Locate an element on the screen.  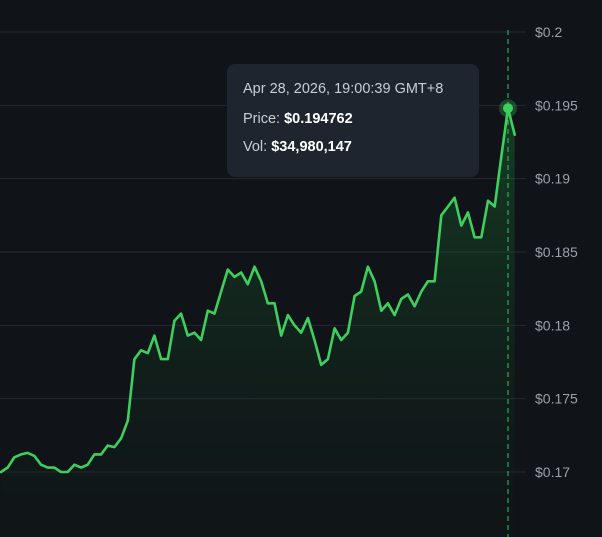
tooltip-price-label: Price: is located at coordinates (262, 119).